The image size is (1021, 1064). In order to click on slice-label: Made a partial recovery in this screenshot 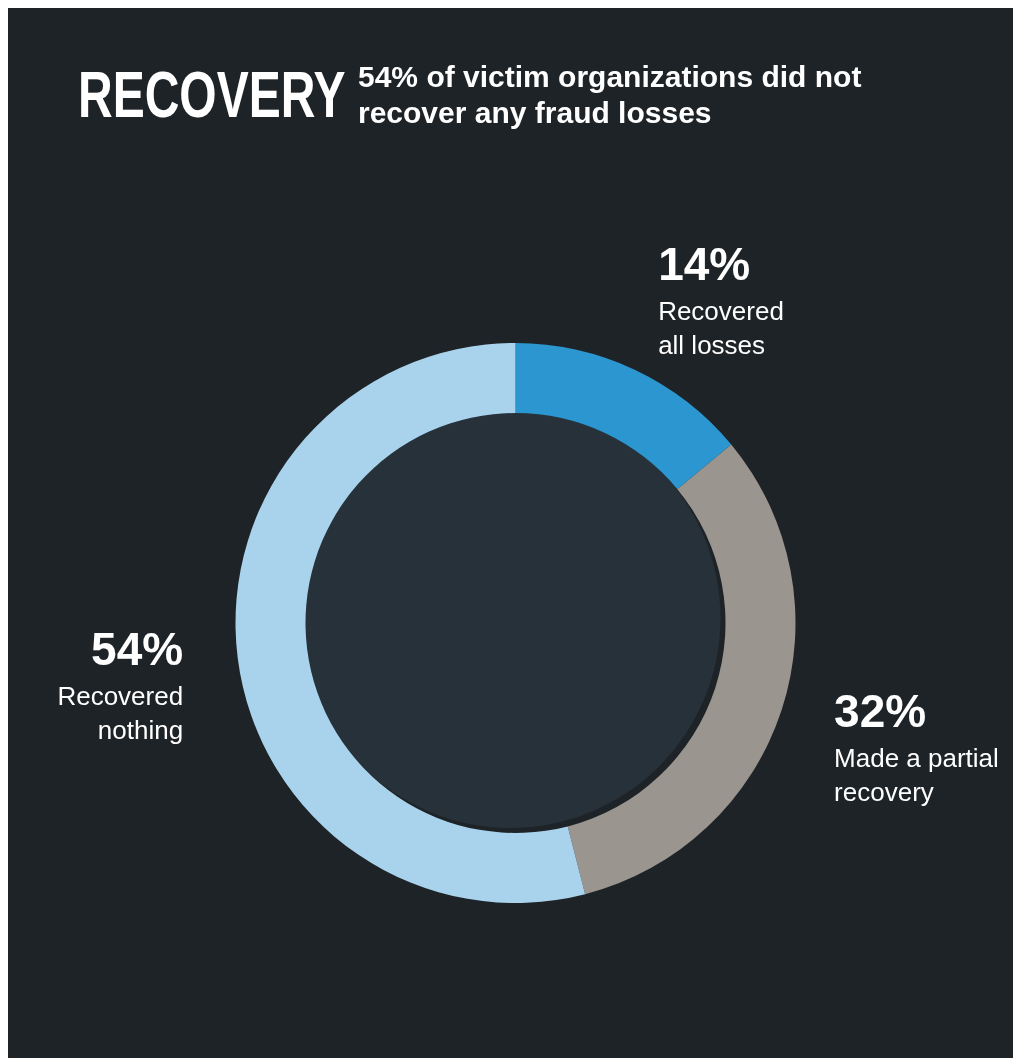, I will do `click(916, 774)`.